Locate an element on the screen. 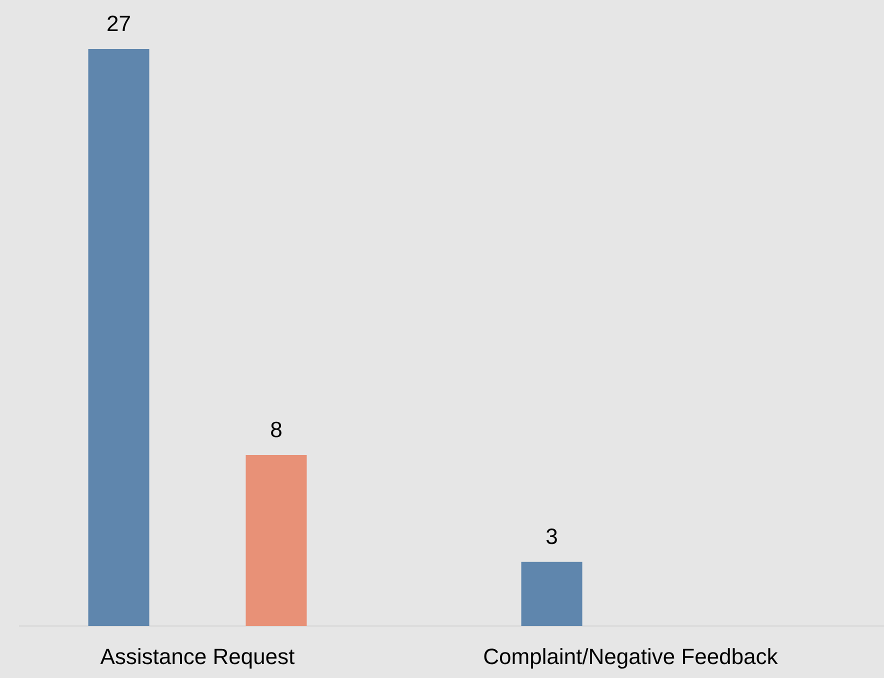 The width and height of the screenshot is (884, 678). data-label: 27 is located at coordinates (119, 24).